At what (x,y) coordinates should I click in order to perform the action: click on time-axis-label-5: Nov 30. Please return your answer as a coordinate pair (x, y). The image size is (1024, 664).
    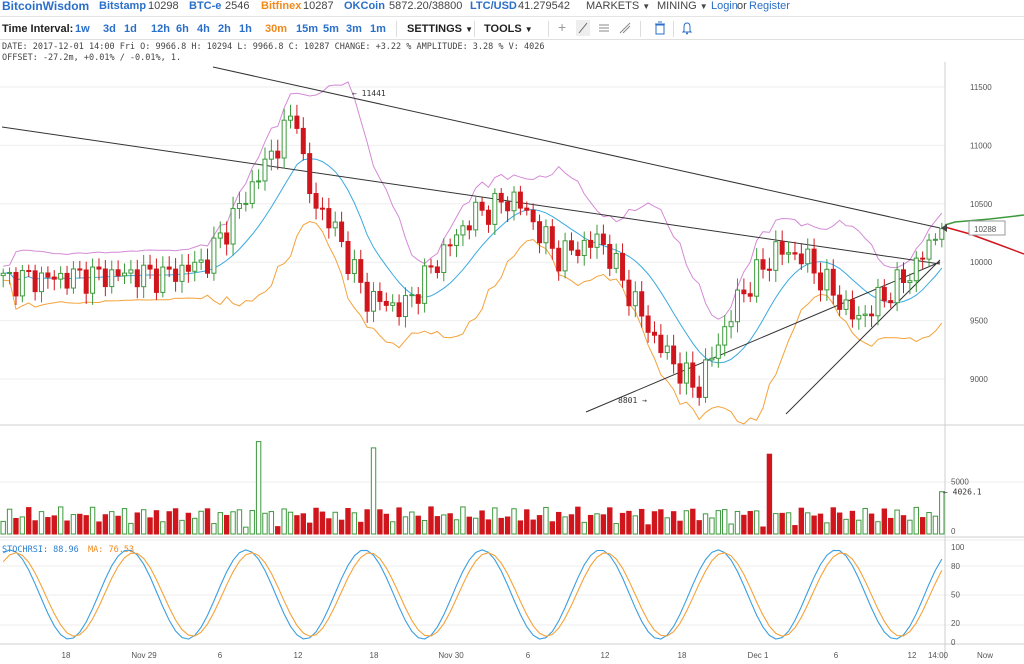
    Looking at the image, I should click on (451, 655).